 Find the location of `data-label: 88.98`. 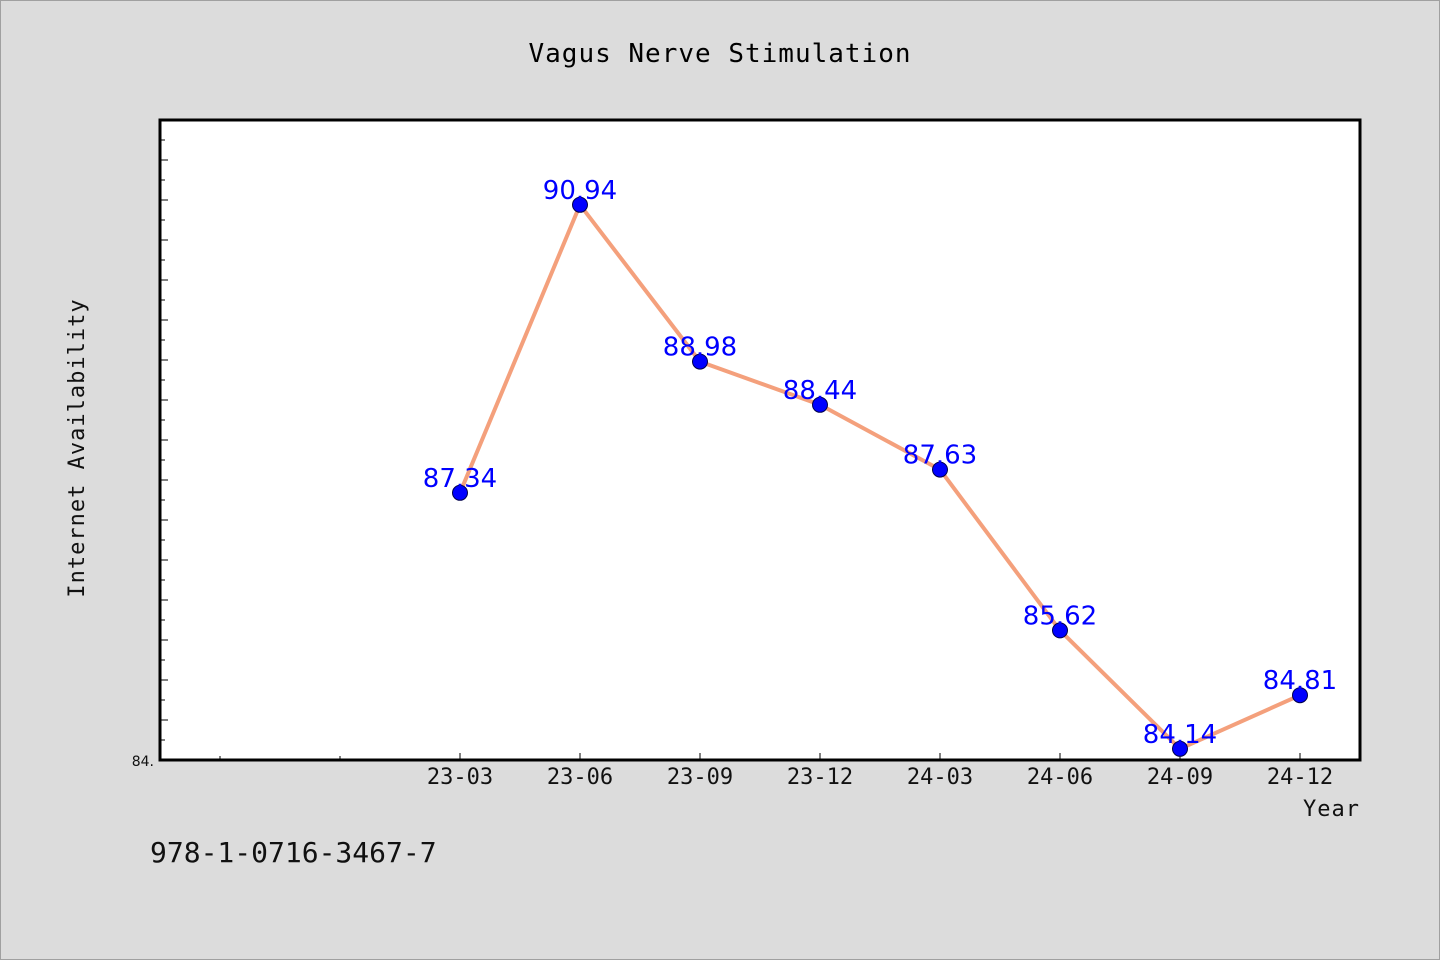

data-label: 88.98 is located at coordinates (700, 348).